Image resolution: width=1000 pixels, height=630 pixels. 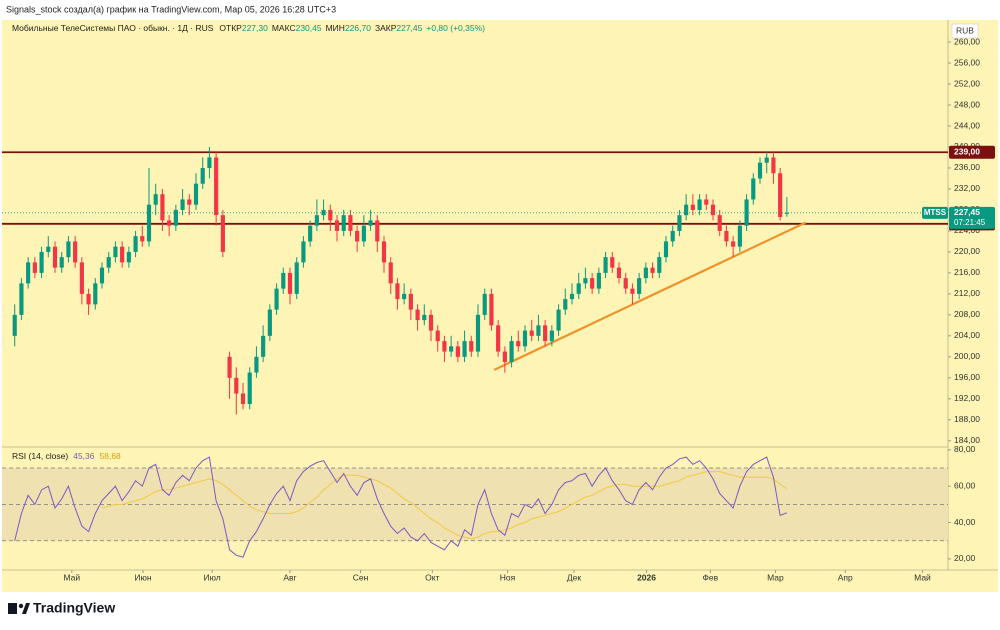 I want to click on level-tag-label: 239,00, so click(x=967, y=151).